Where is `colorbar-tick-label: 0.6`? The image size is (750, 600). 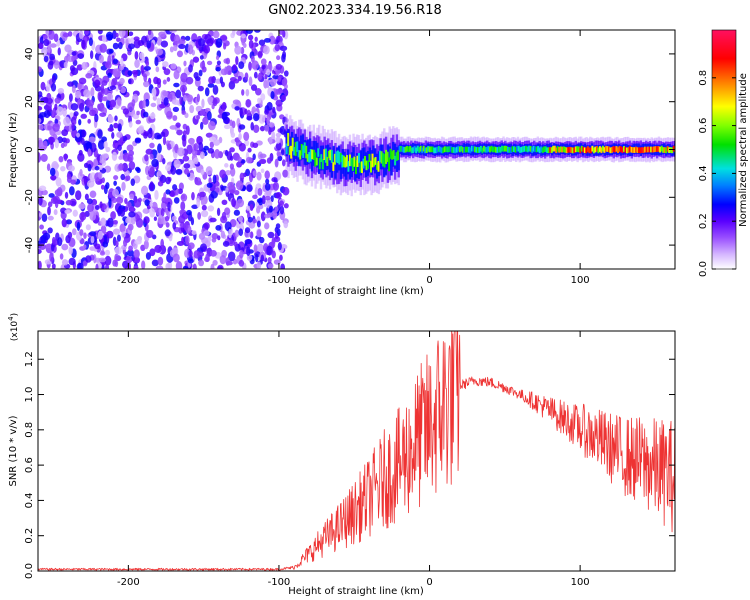
colorbar-tick-label: 0.6 is located at coordinates (703, 126).